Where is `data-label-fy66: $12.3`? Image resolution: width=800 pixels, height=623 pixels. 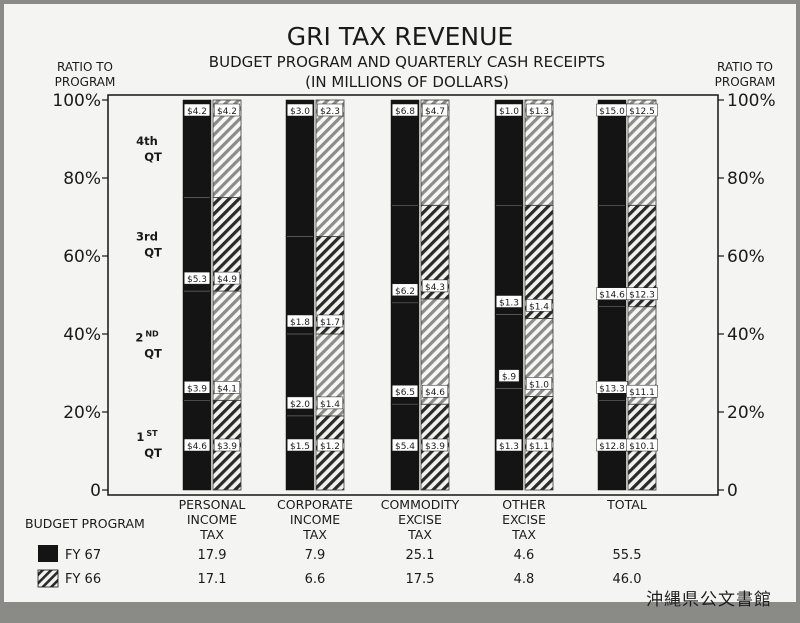
data-label-fy66: $12.3 is located at coordinates (642, 296).